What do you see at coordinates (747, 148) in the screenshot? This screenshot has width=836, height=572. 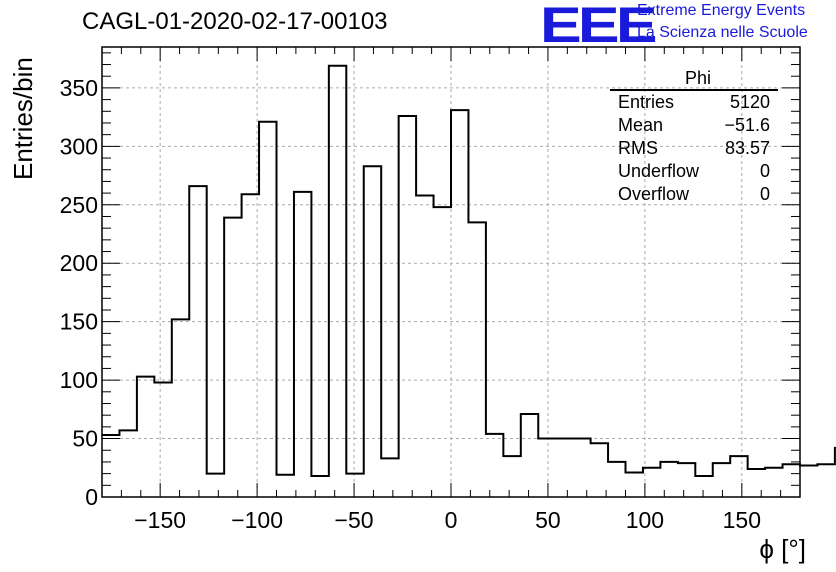 I see `stats-value: 83.57` at bounding box center [747, 148].